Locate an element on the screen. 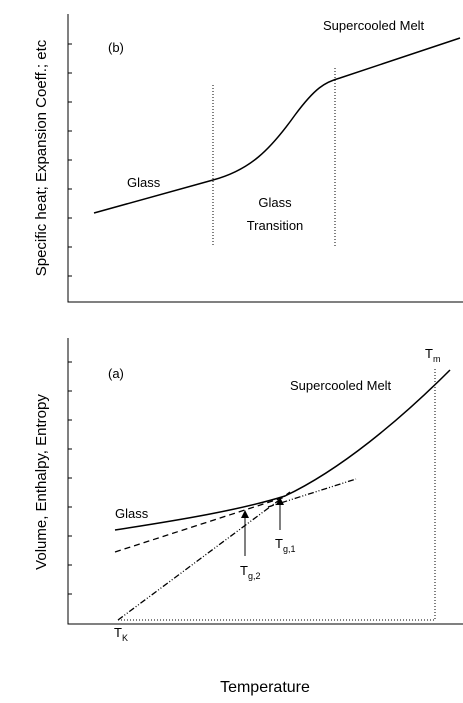  axis-ticks is located at coordinates (70, 319).